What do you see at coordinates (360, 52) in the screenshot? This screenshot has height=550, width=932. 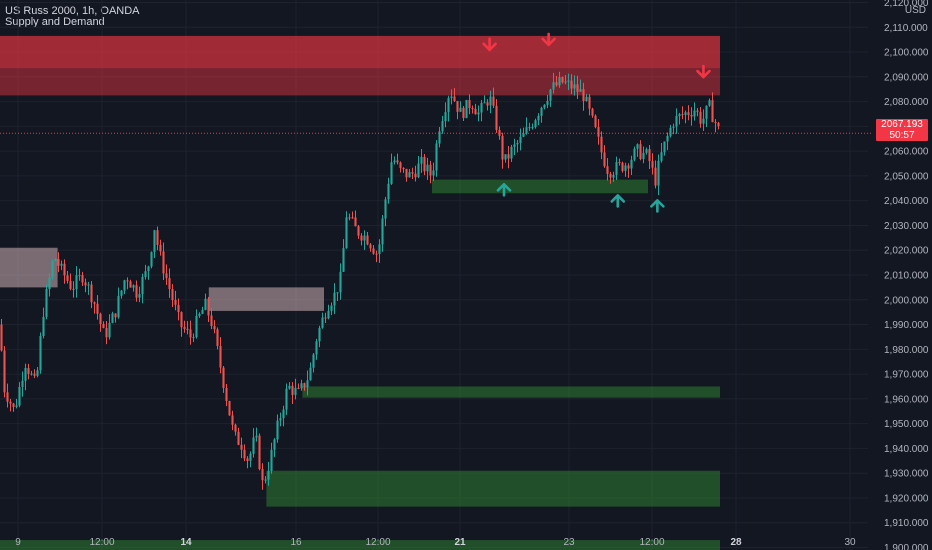 I see `zone-supply-inner` at bounding box center [360, 52].